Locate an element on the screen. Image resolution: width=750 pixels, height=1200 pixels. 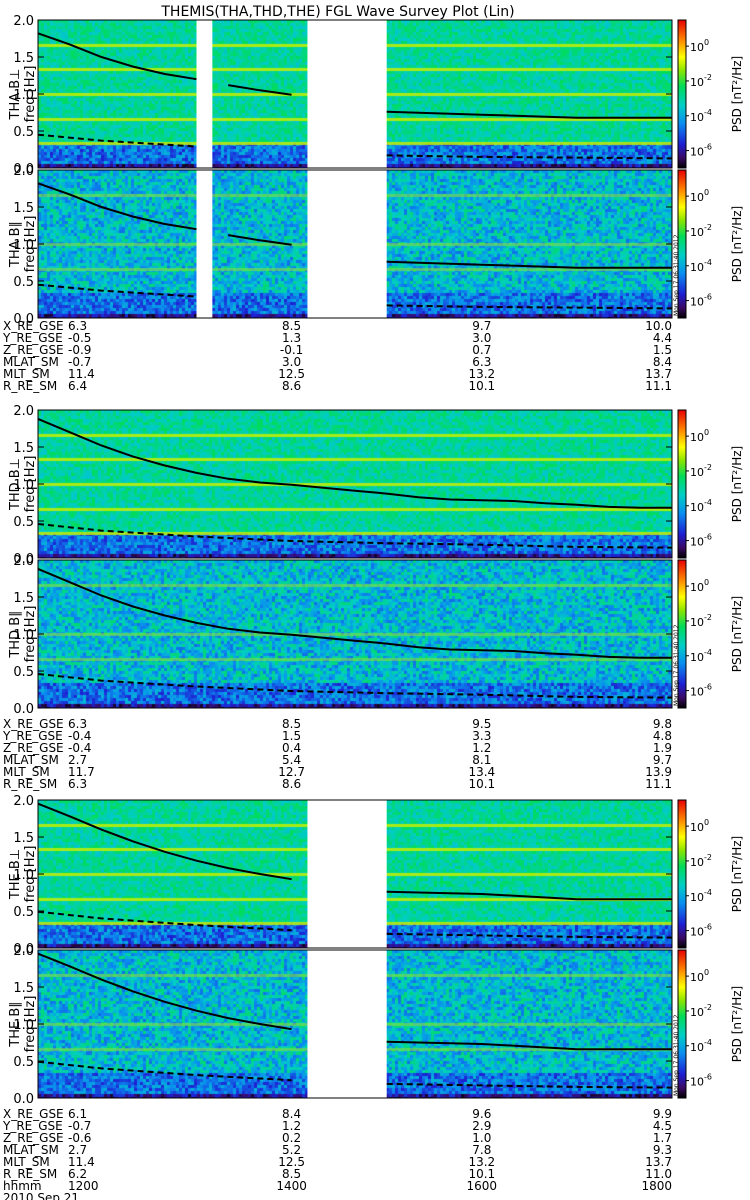
ephemeris-value: 8.6 is located at coordinates (291, 784).